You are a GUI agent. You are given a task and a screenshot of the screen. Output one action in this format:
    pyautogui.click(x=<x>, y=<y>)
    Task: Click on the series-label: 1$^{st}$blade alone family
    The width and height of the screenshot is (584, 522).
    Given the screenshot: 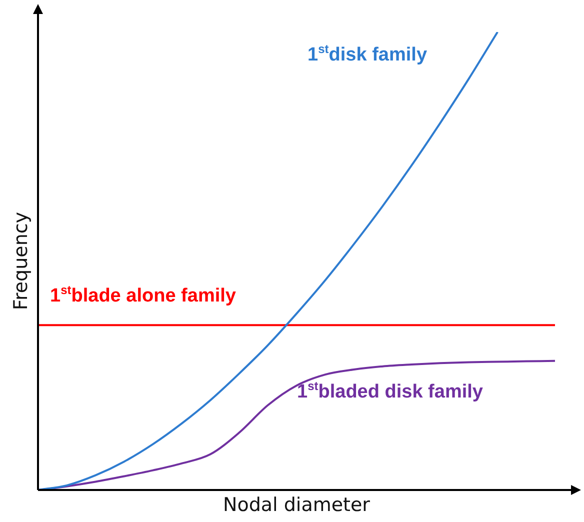 What is the action you would take?
    pyautogui.click(x=143, y=295)
    